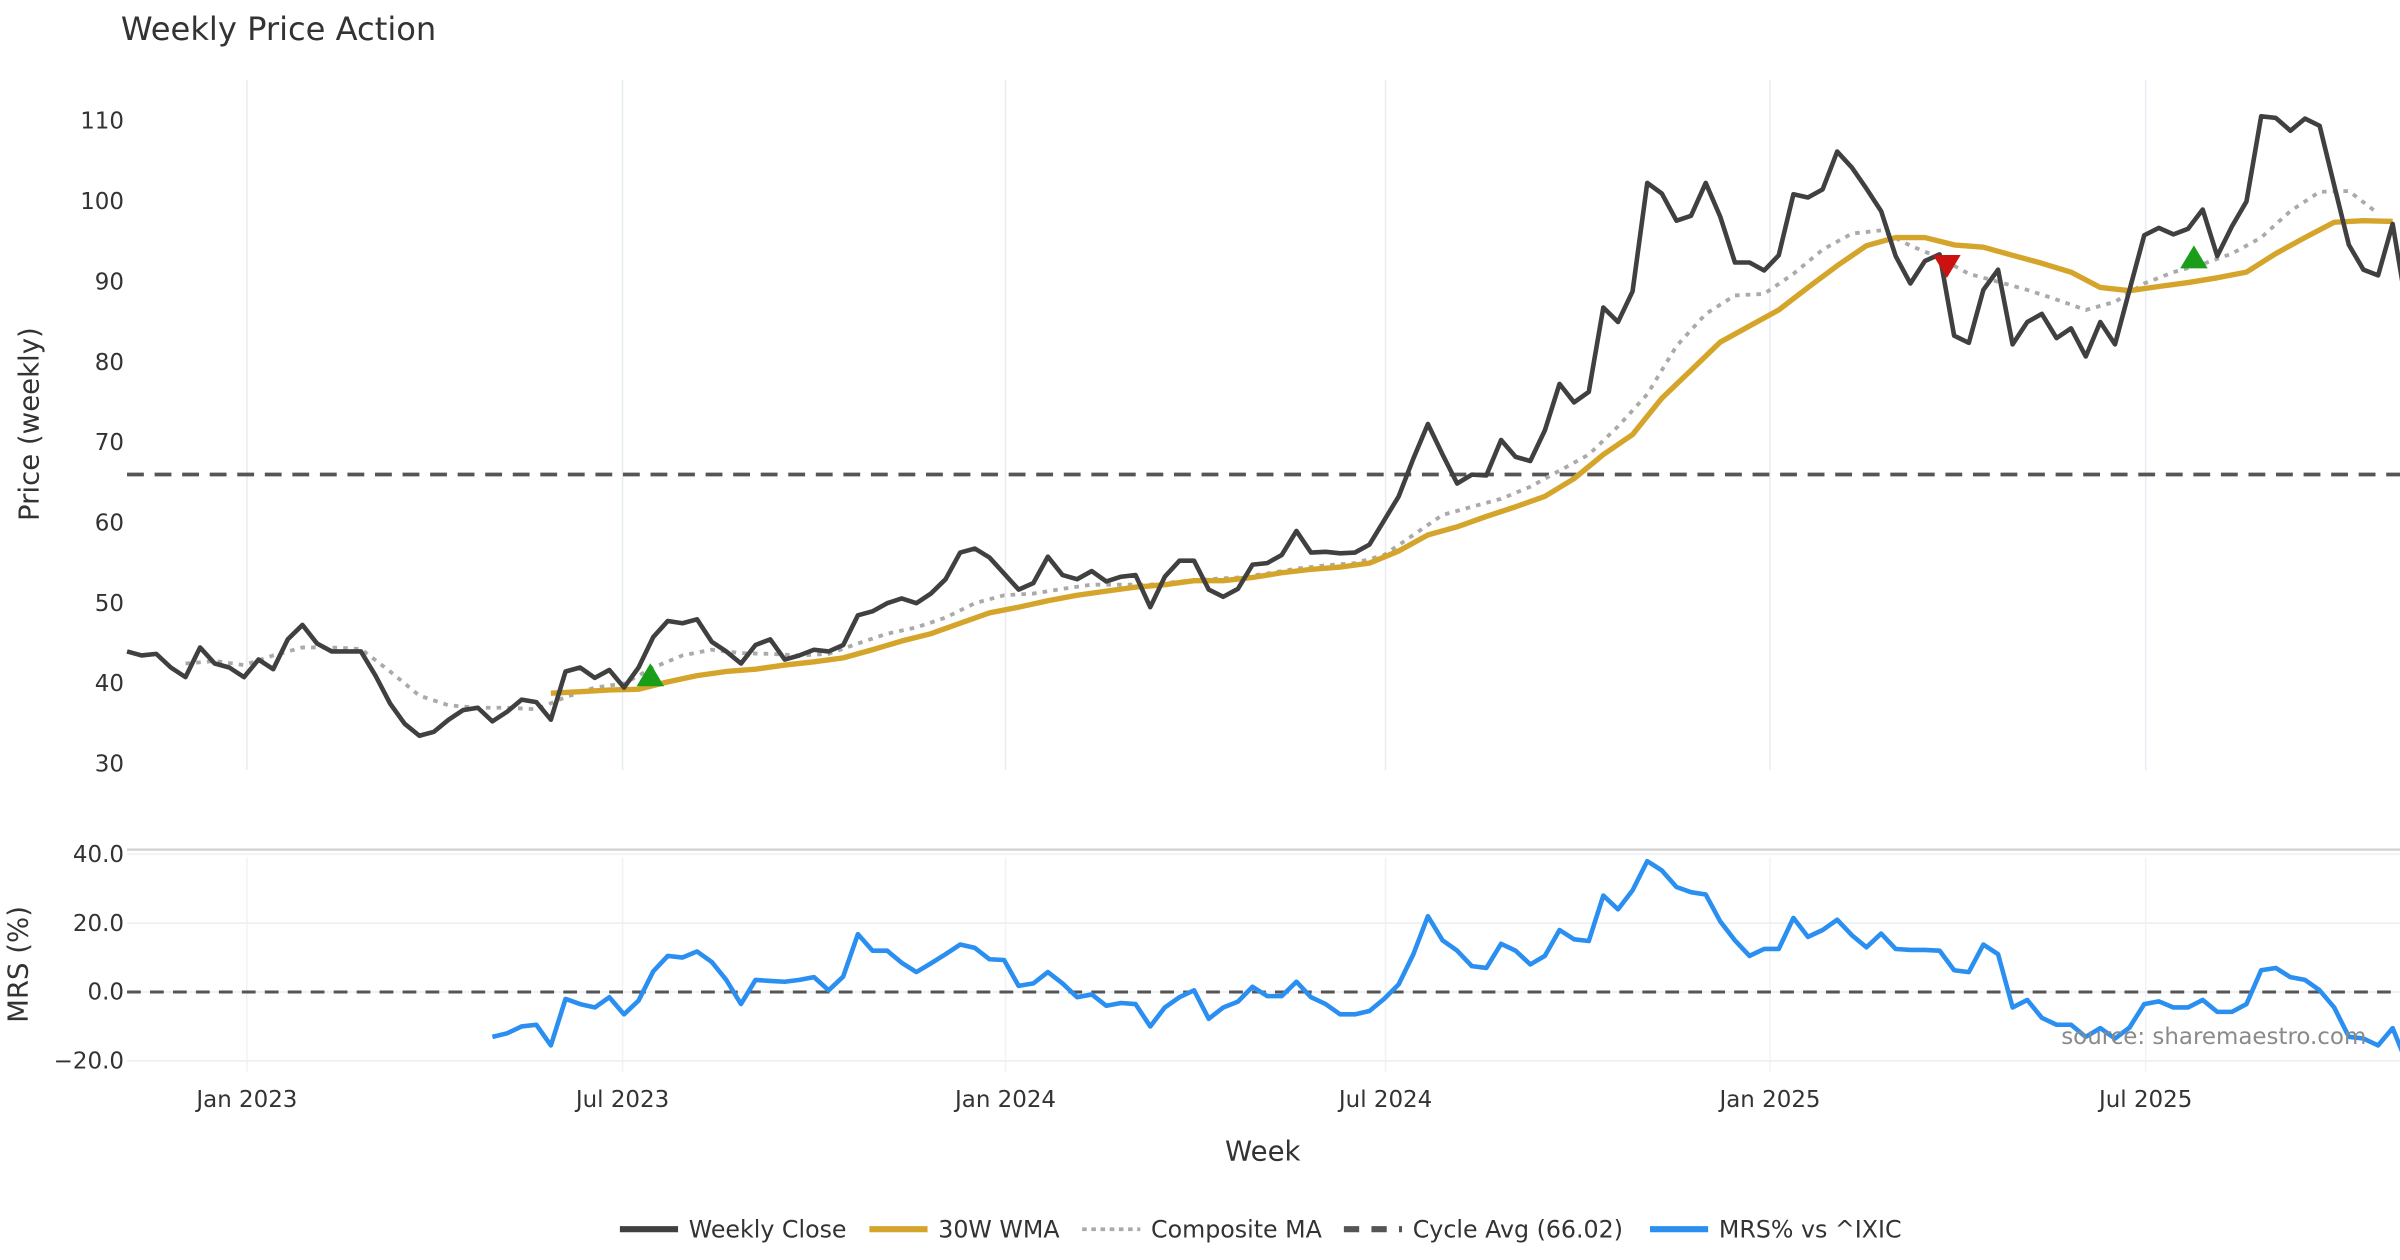  What do you see at coordinates (102, 202) in the screenshot?
I see `price-y-tick-label: 100` at bounding box center [102, 202].